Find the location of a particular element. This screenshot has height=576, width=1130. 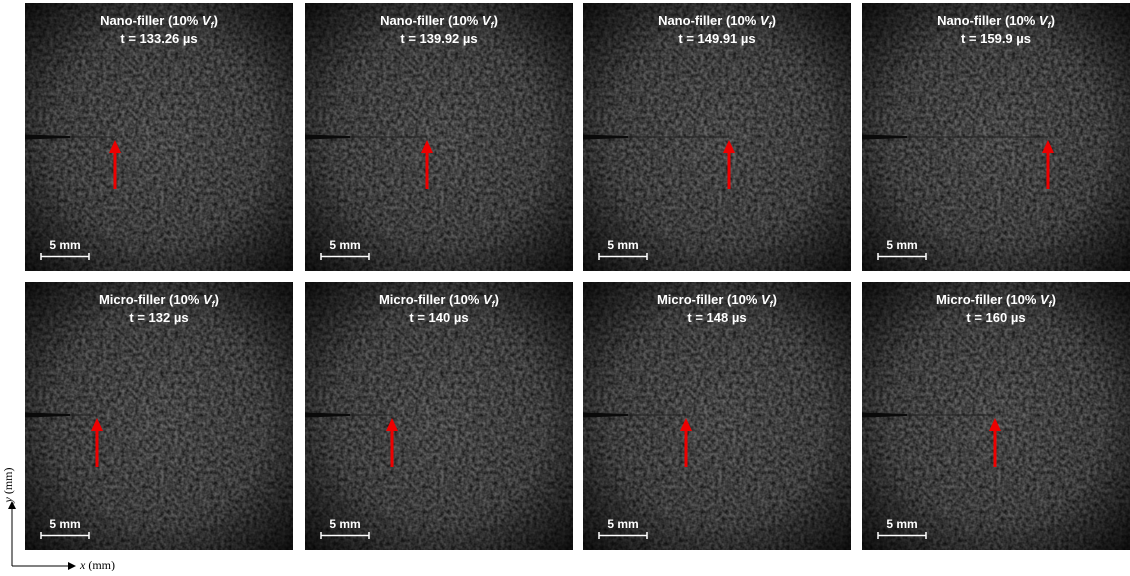

x-unit: (mm) is located at coordinates (101, 564).